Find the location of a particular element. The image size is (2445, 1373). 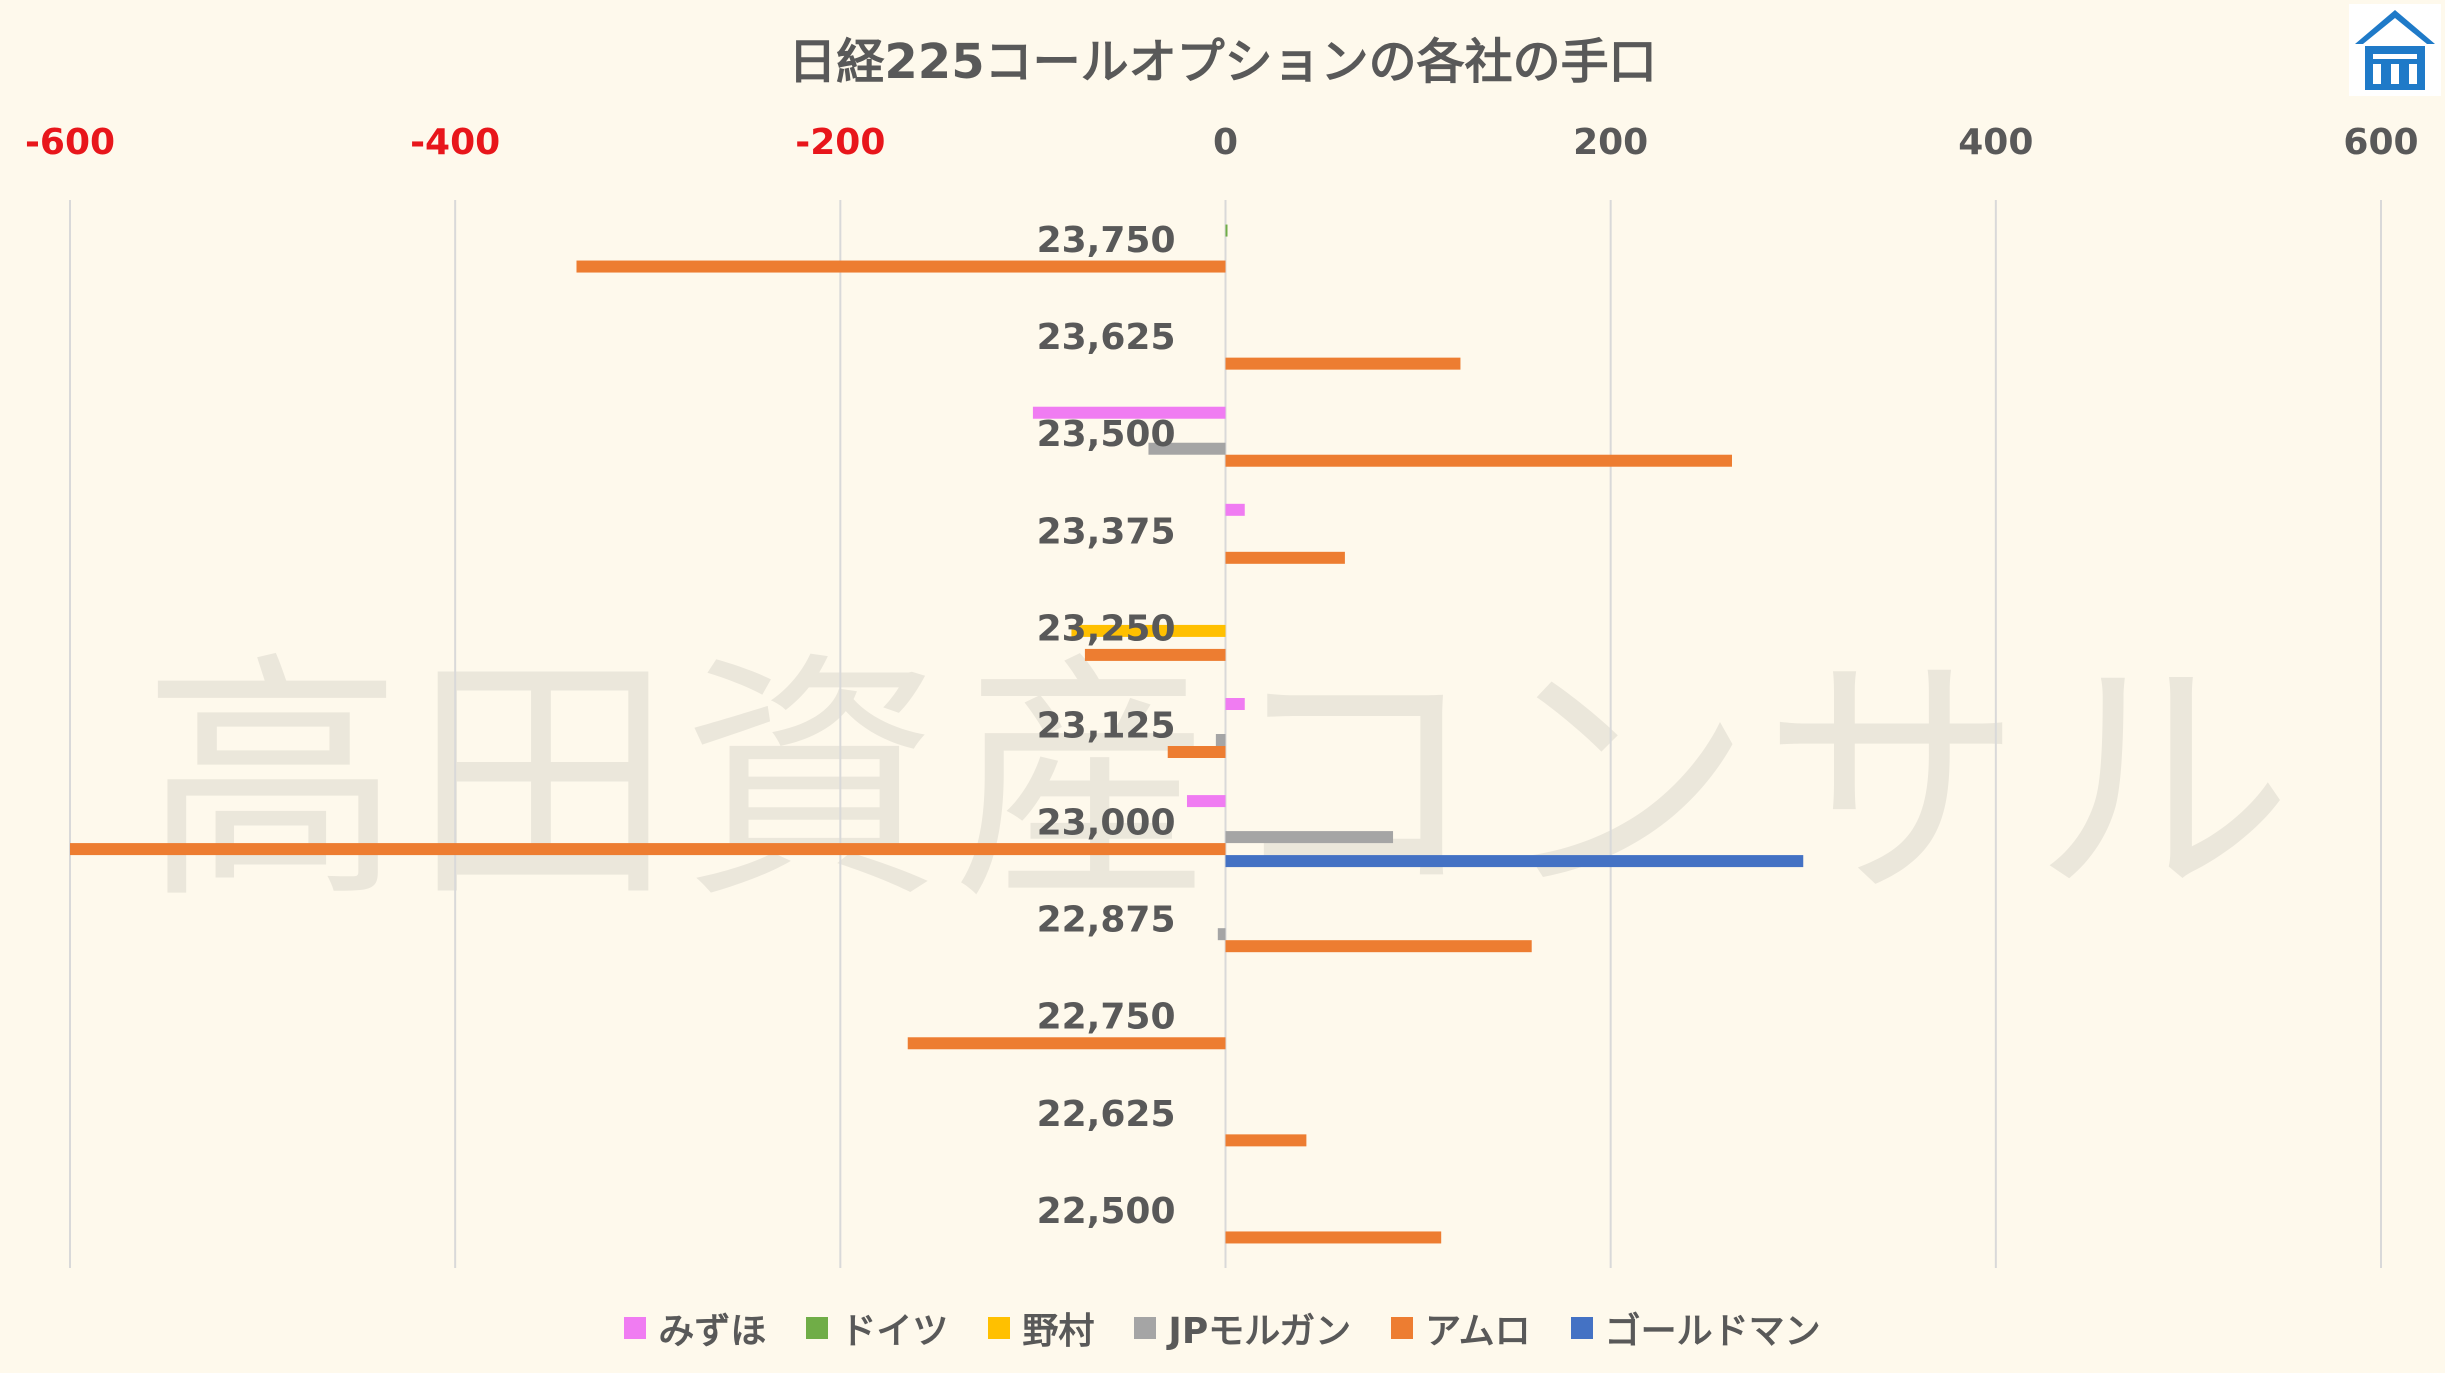

legend-item: みずほ is located at coordinates (695, 1328).